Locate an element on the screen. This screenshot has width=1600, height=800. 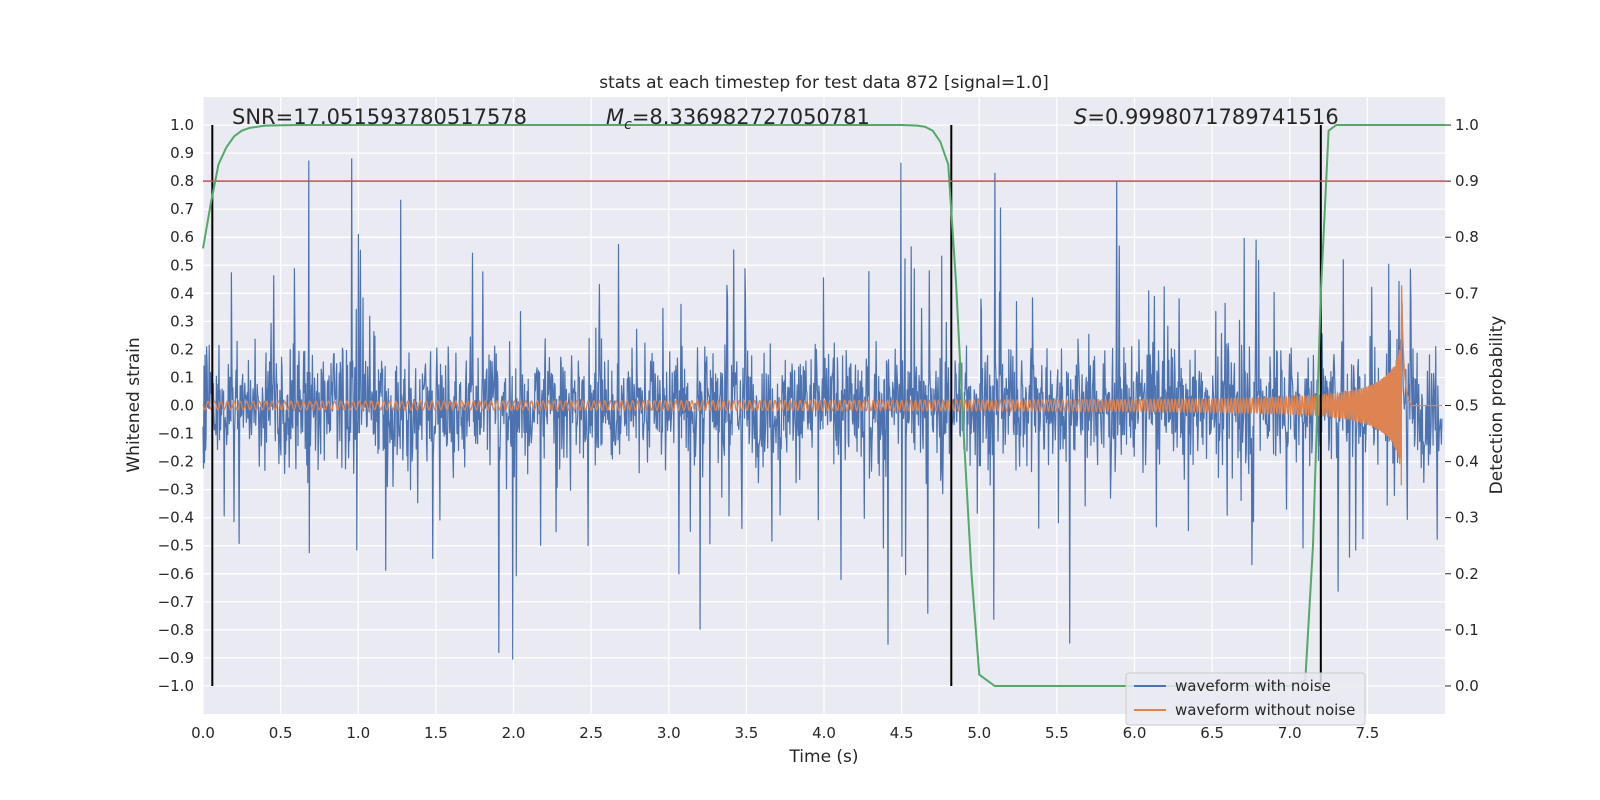
y2-tick-label: 0.9 is located at coordinates (1467, 181).